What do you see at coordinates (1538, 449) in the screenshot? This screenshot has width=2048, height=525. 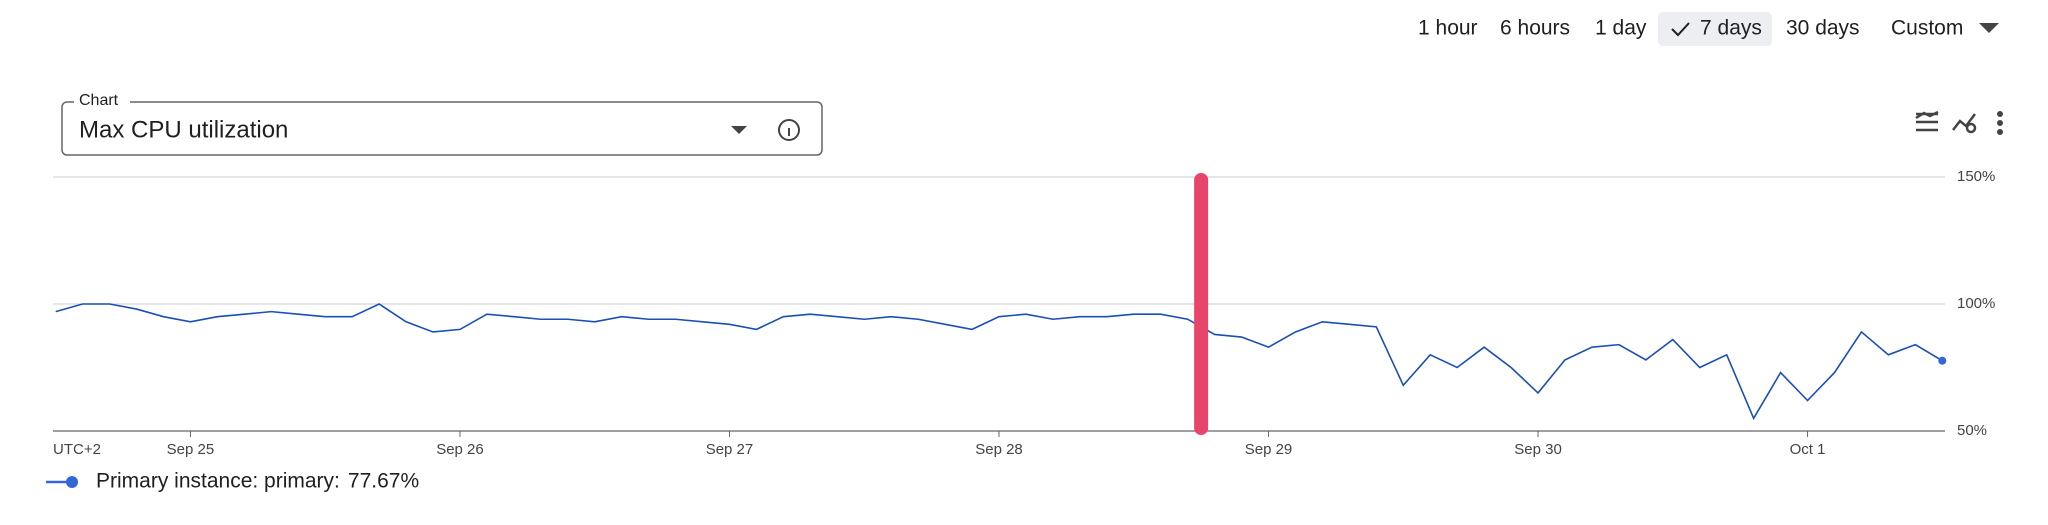 I see `x-tick-label: Sep 30` at bounding box center [1538, 449].